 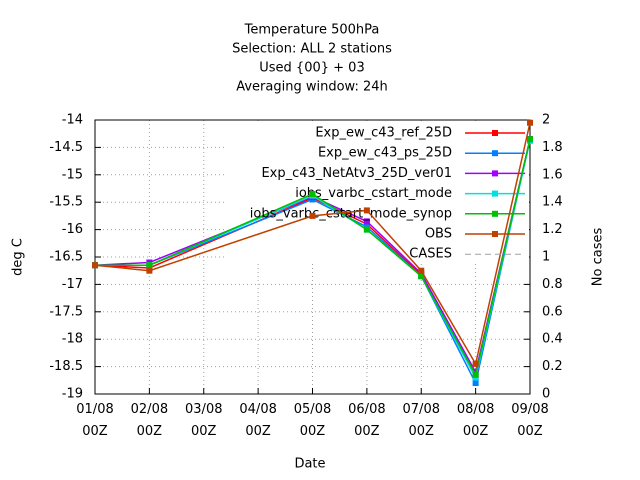 I want to click on legend-label: Exp_ew_c43_ref_25D, so click(x=383, y=133).